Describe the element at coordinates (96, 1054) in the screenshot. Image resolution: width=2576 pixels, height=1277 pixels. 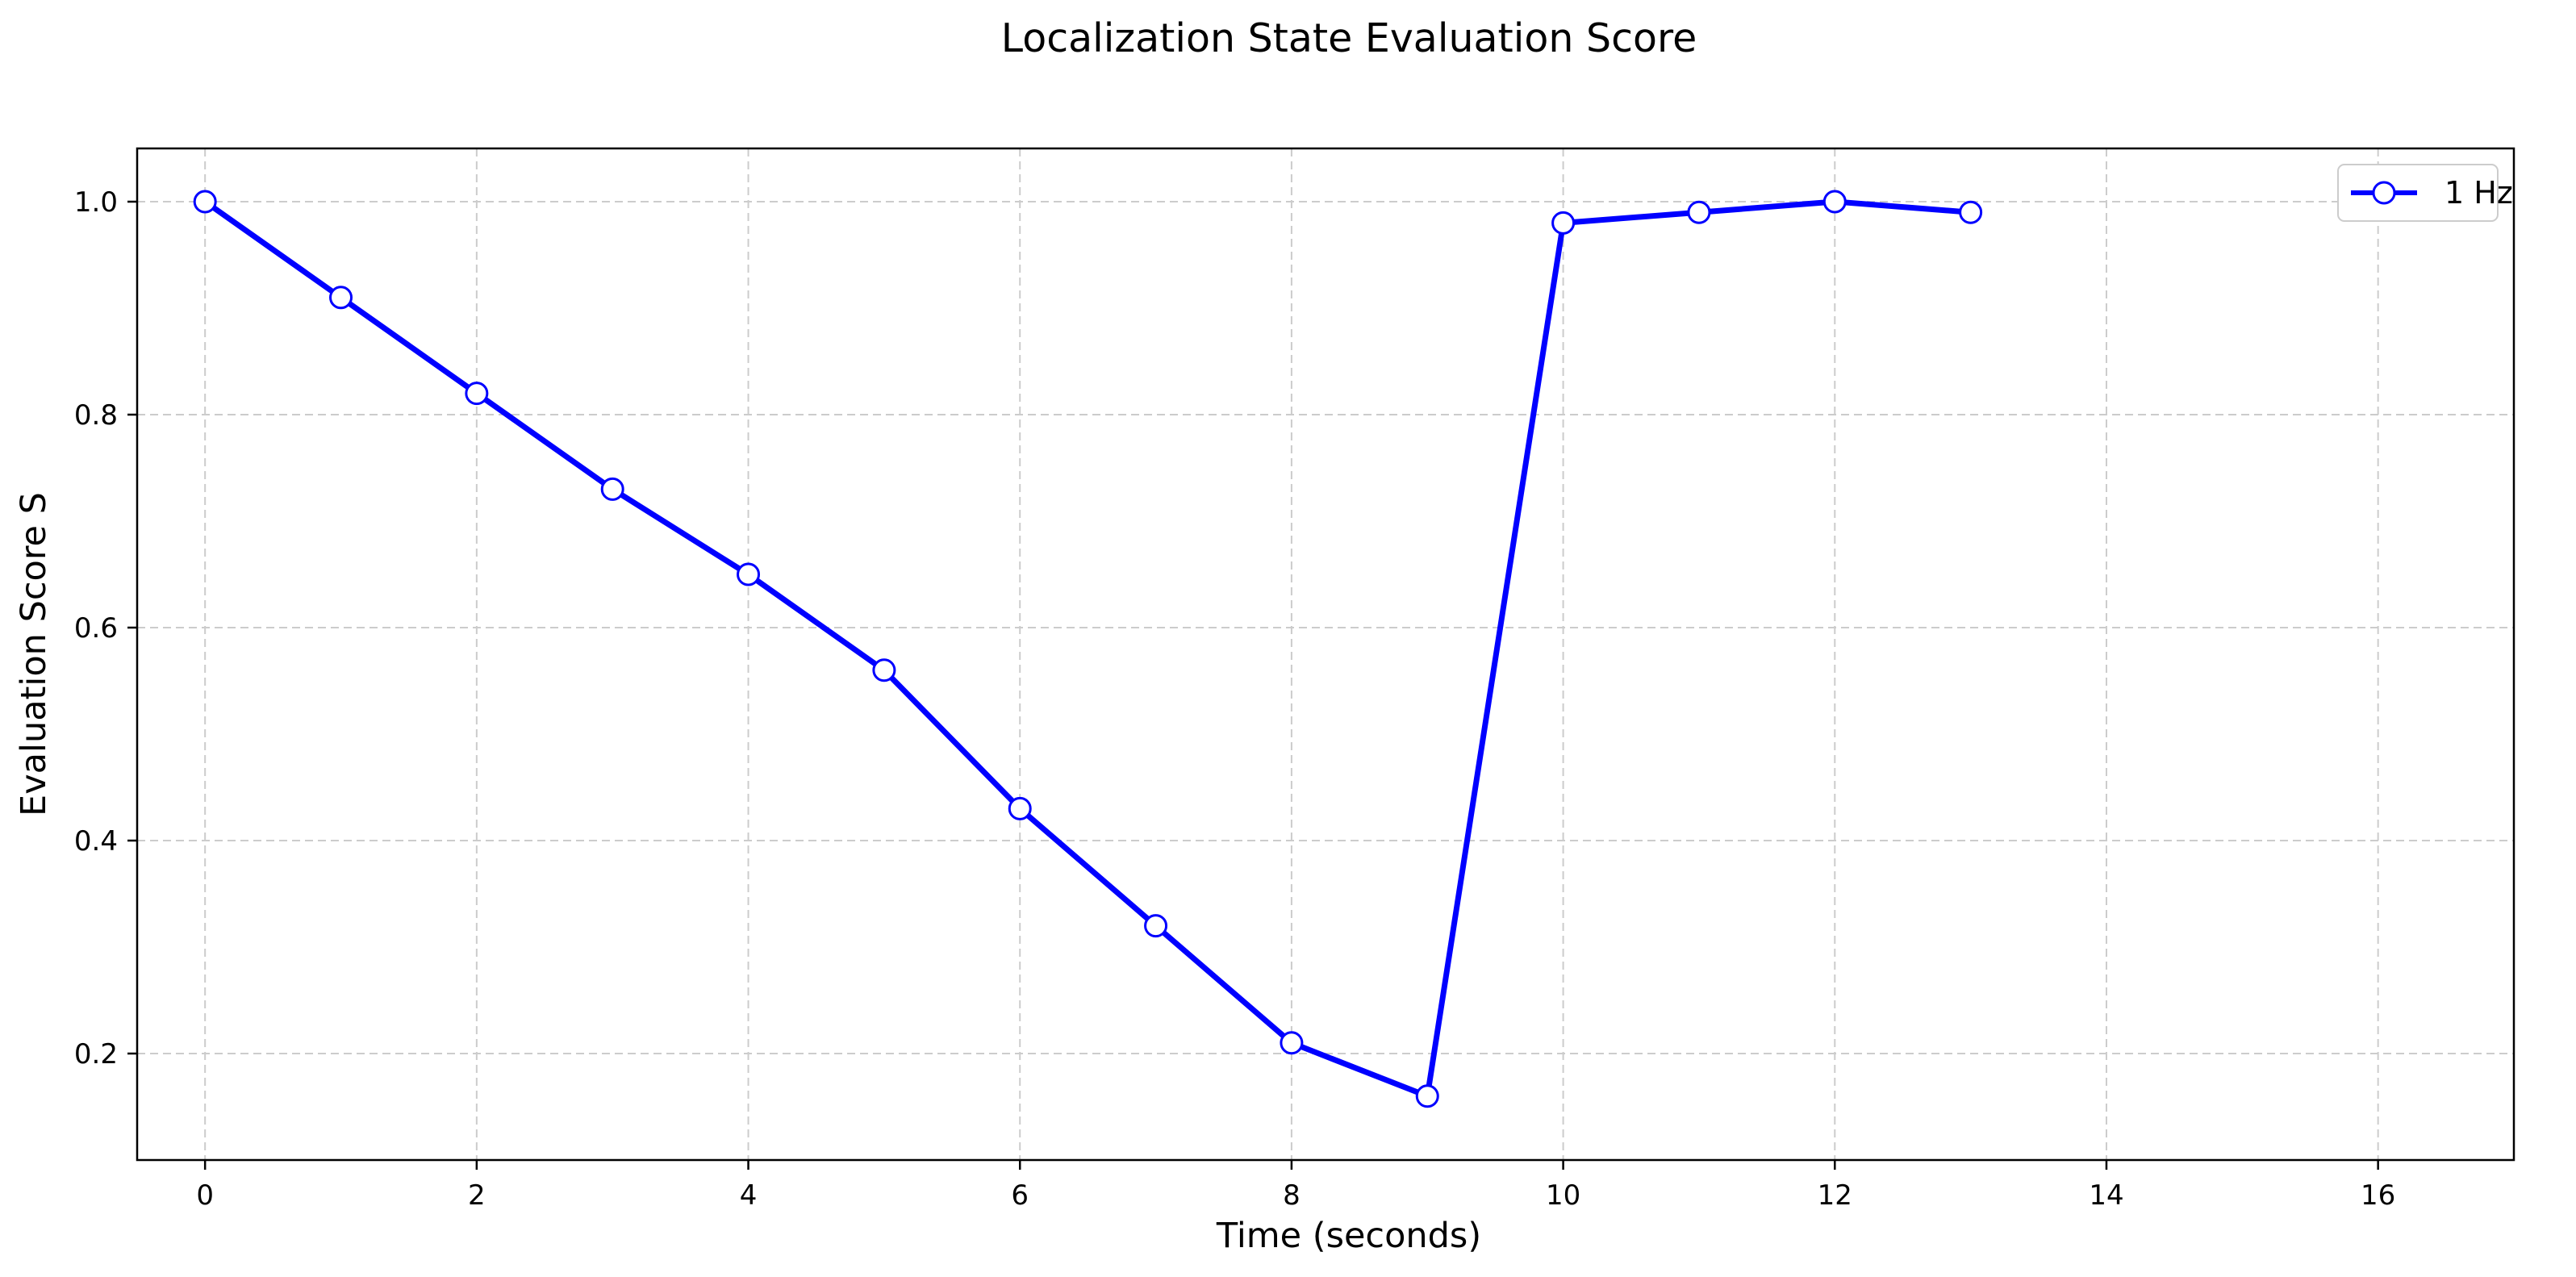
I see `y-tick-label-0.2: 0.2` at that location.